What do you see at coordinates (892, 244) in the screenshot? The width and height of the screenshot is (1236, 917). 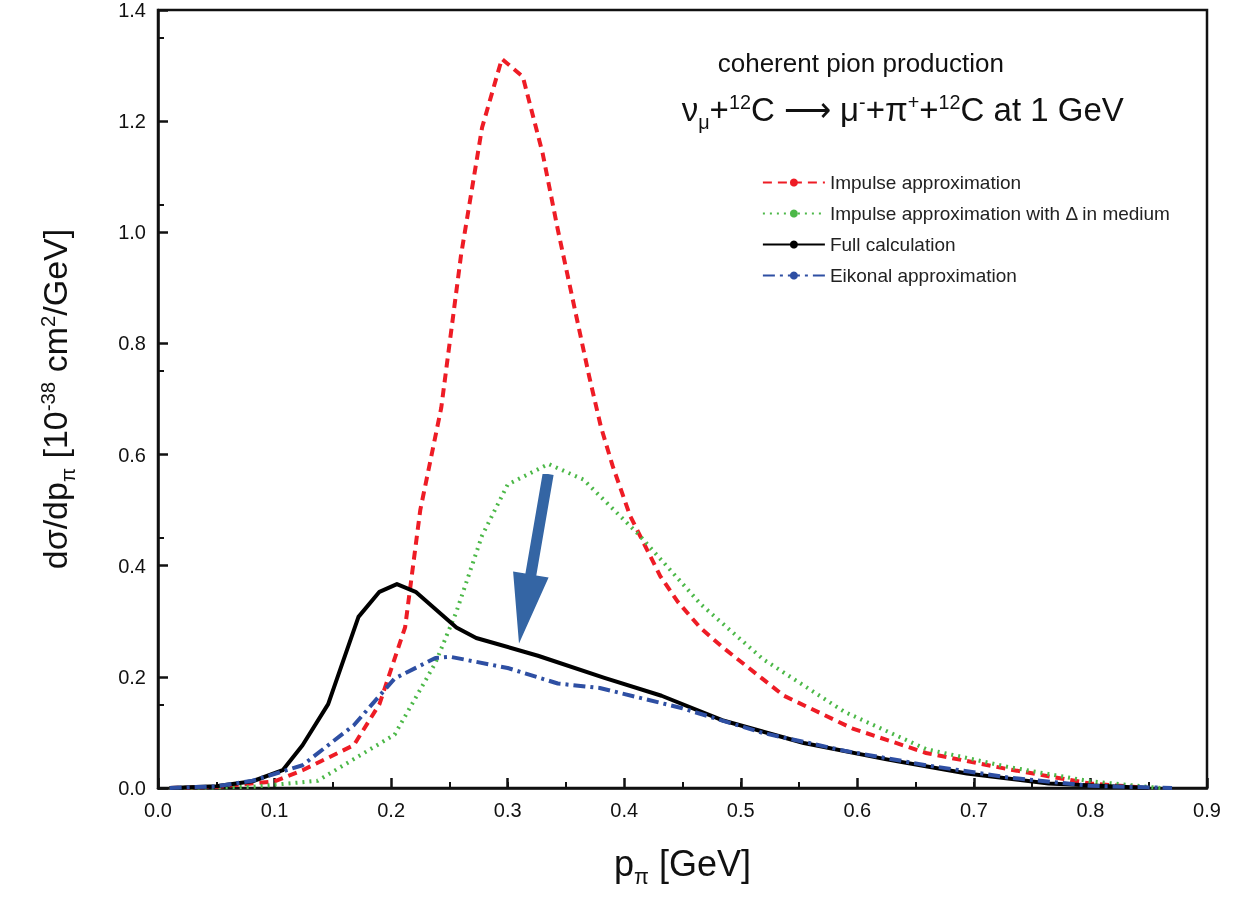 I see `legend-label: Full calculation` at bounding box center [892, 244].